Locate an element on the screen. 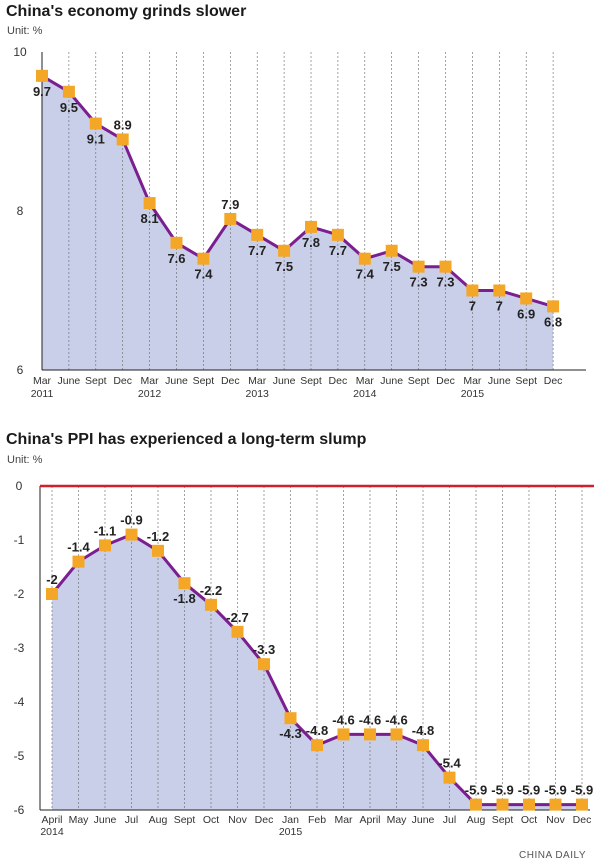  y-tick-label: -6 is located at coordinates (19, 810).